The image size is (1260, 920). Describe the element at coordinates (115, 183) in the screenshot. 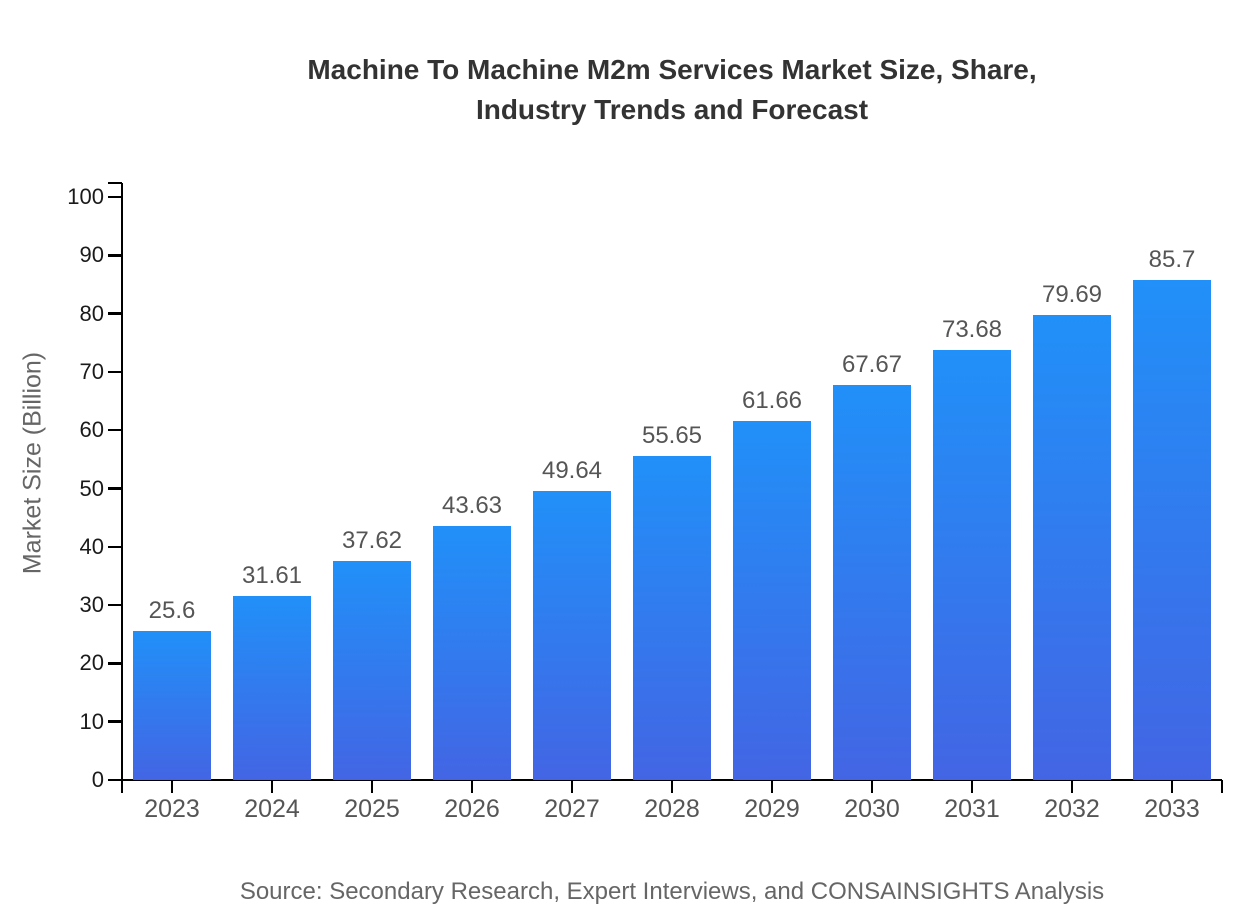

I see `y-axis-end-cap` at that location.